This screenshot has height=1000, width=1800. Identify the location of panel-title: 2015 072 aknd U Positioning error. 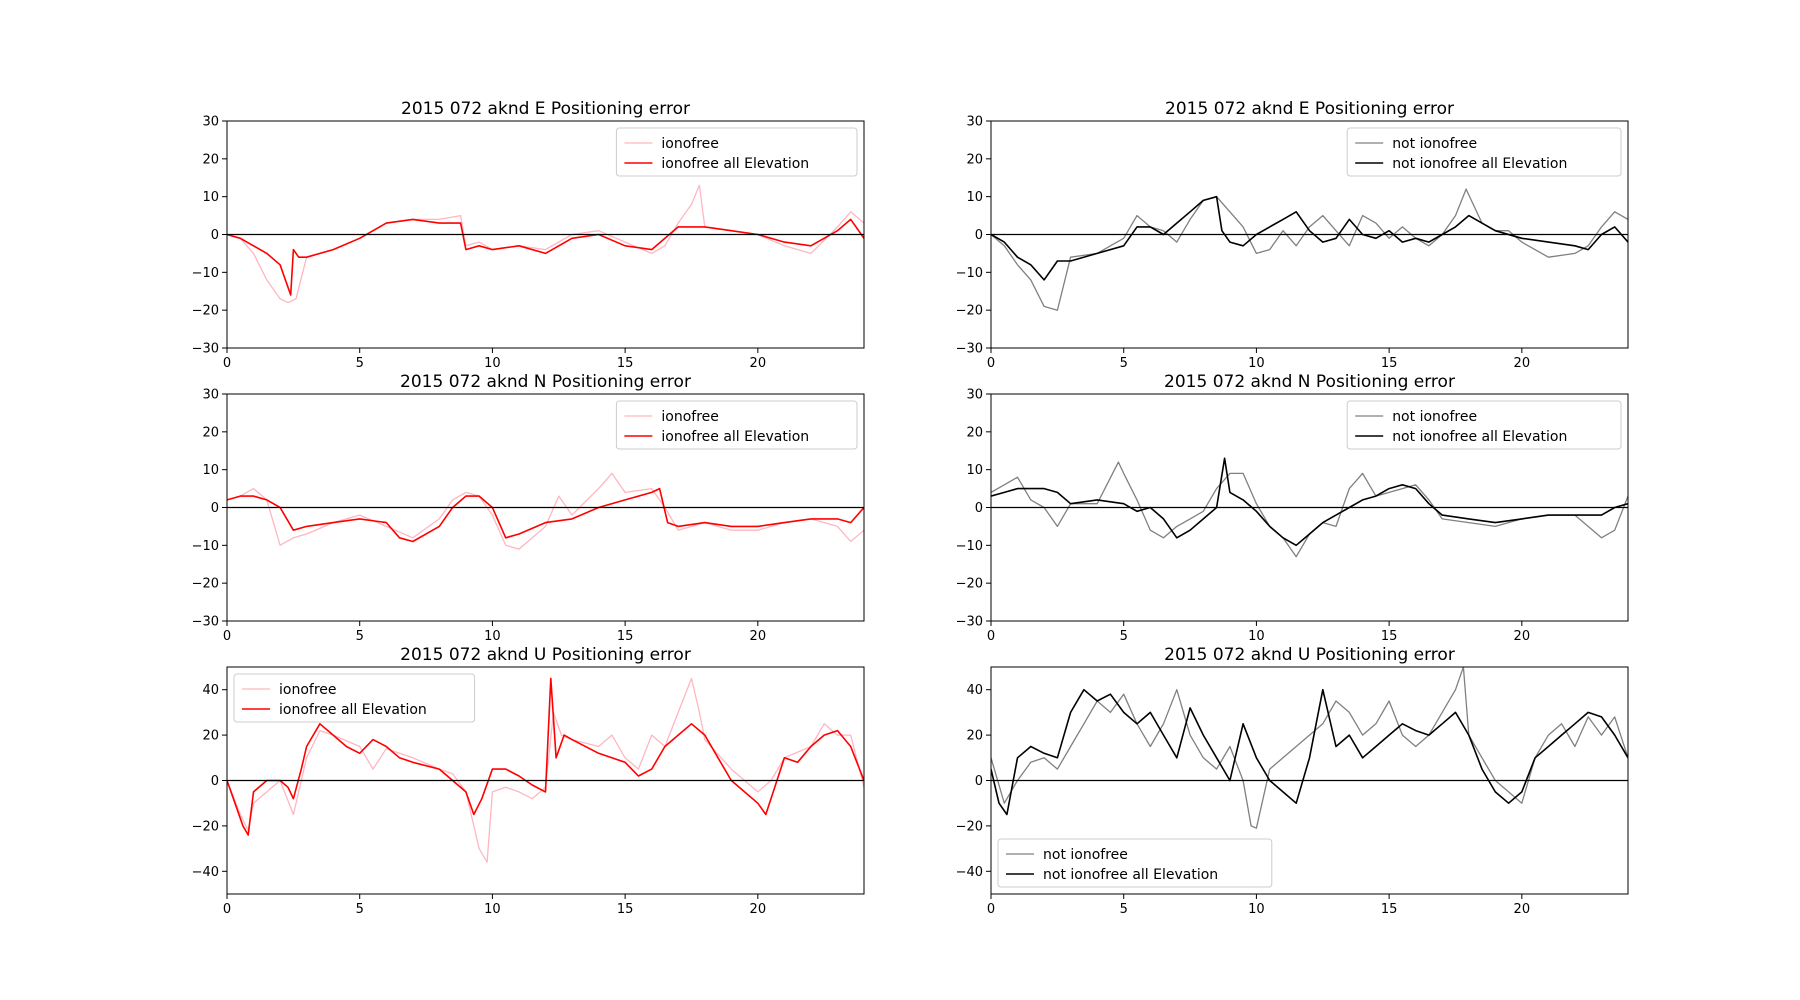
(545, 655).